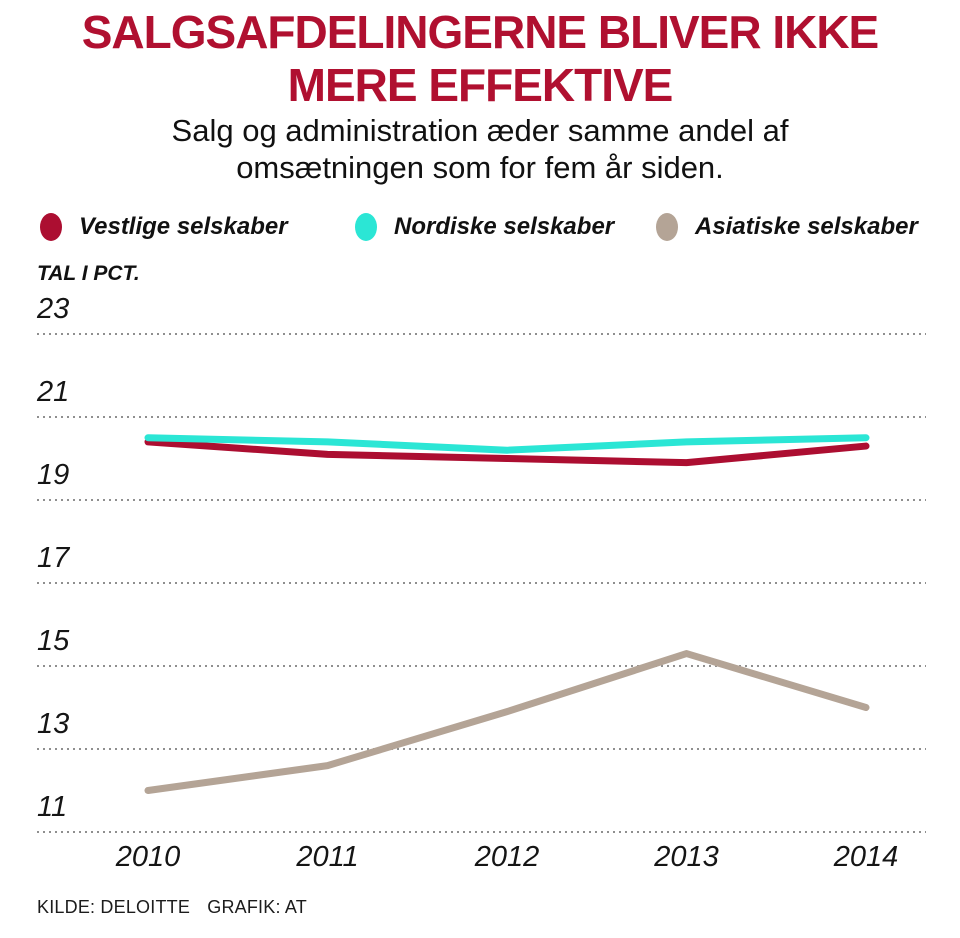 The height and width of the screenshot is (938, 960). I want to click on legend-label: Asiatiske selskaber, so click(806, 226).